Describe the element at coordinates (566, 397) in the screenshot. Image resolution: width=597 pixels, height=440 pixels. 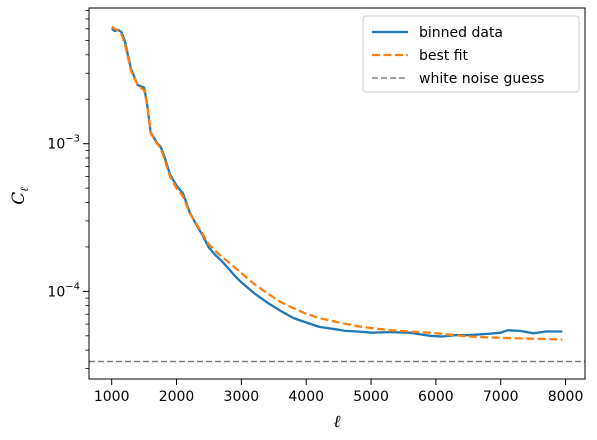
I see `x-tick-label-7: 8000` at that location.